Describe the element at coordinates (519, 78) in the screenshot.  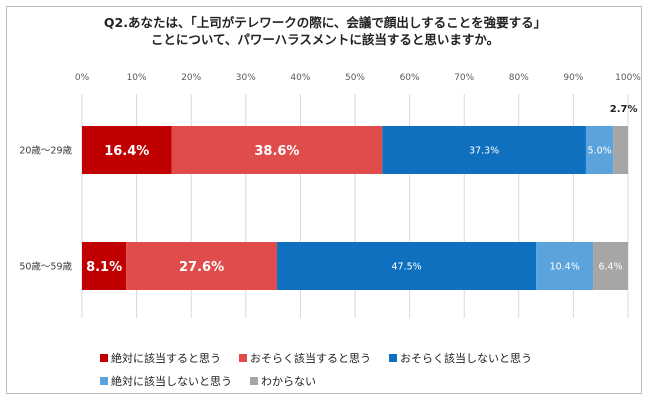
I see `x-tick-label: 80%` at that location.